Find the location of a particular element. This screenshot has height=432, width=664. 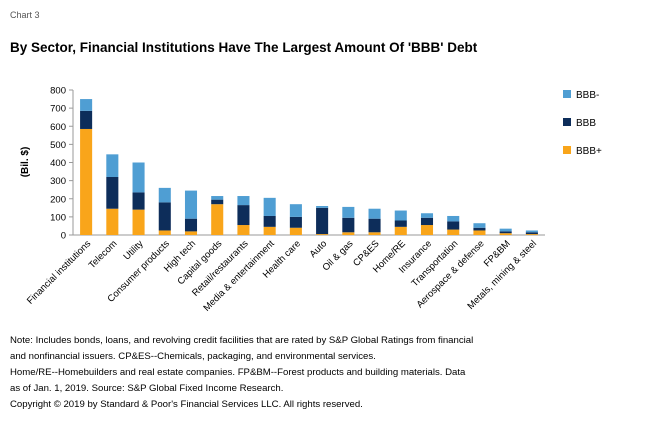

legend-label: BBB+ is located at coordinates (589, 151).